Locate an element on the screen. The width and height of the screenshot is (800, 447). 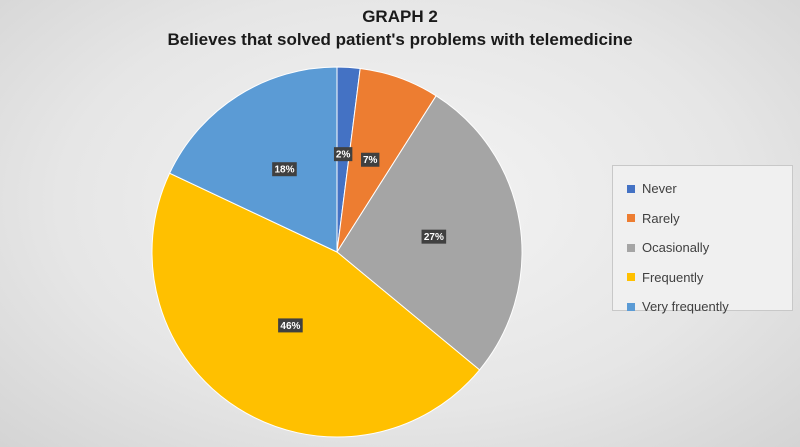
legend-item-very-frequently: Very frequently is located at coordinates (709, 307).